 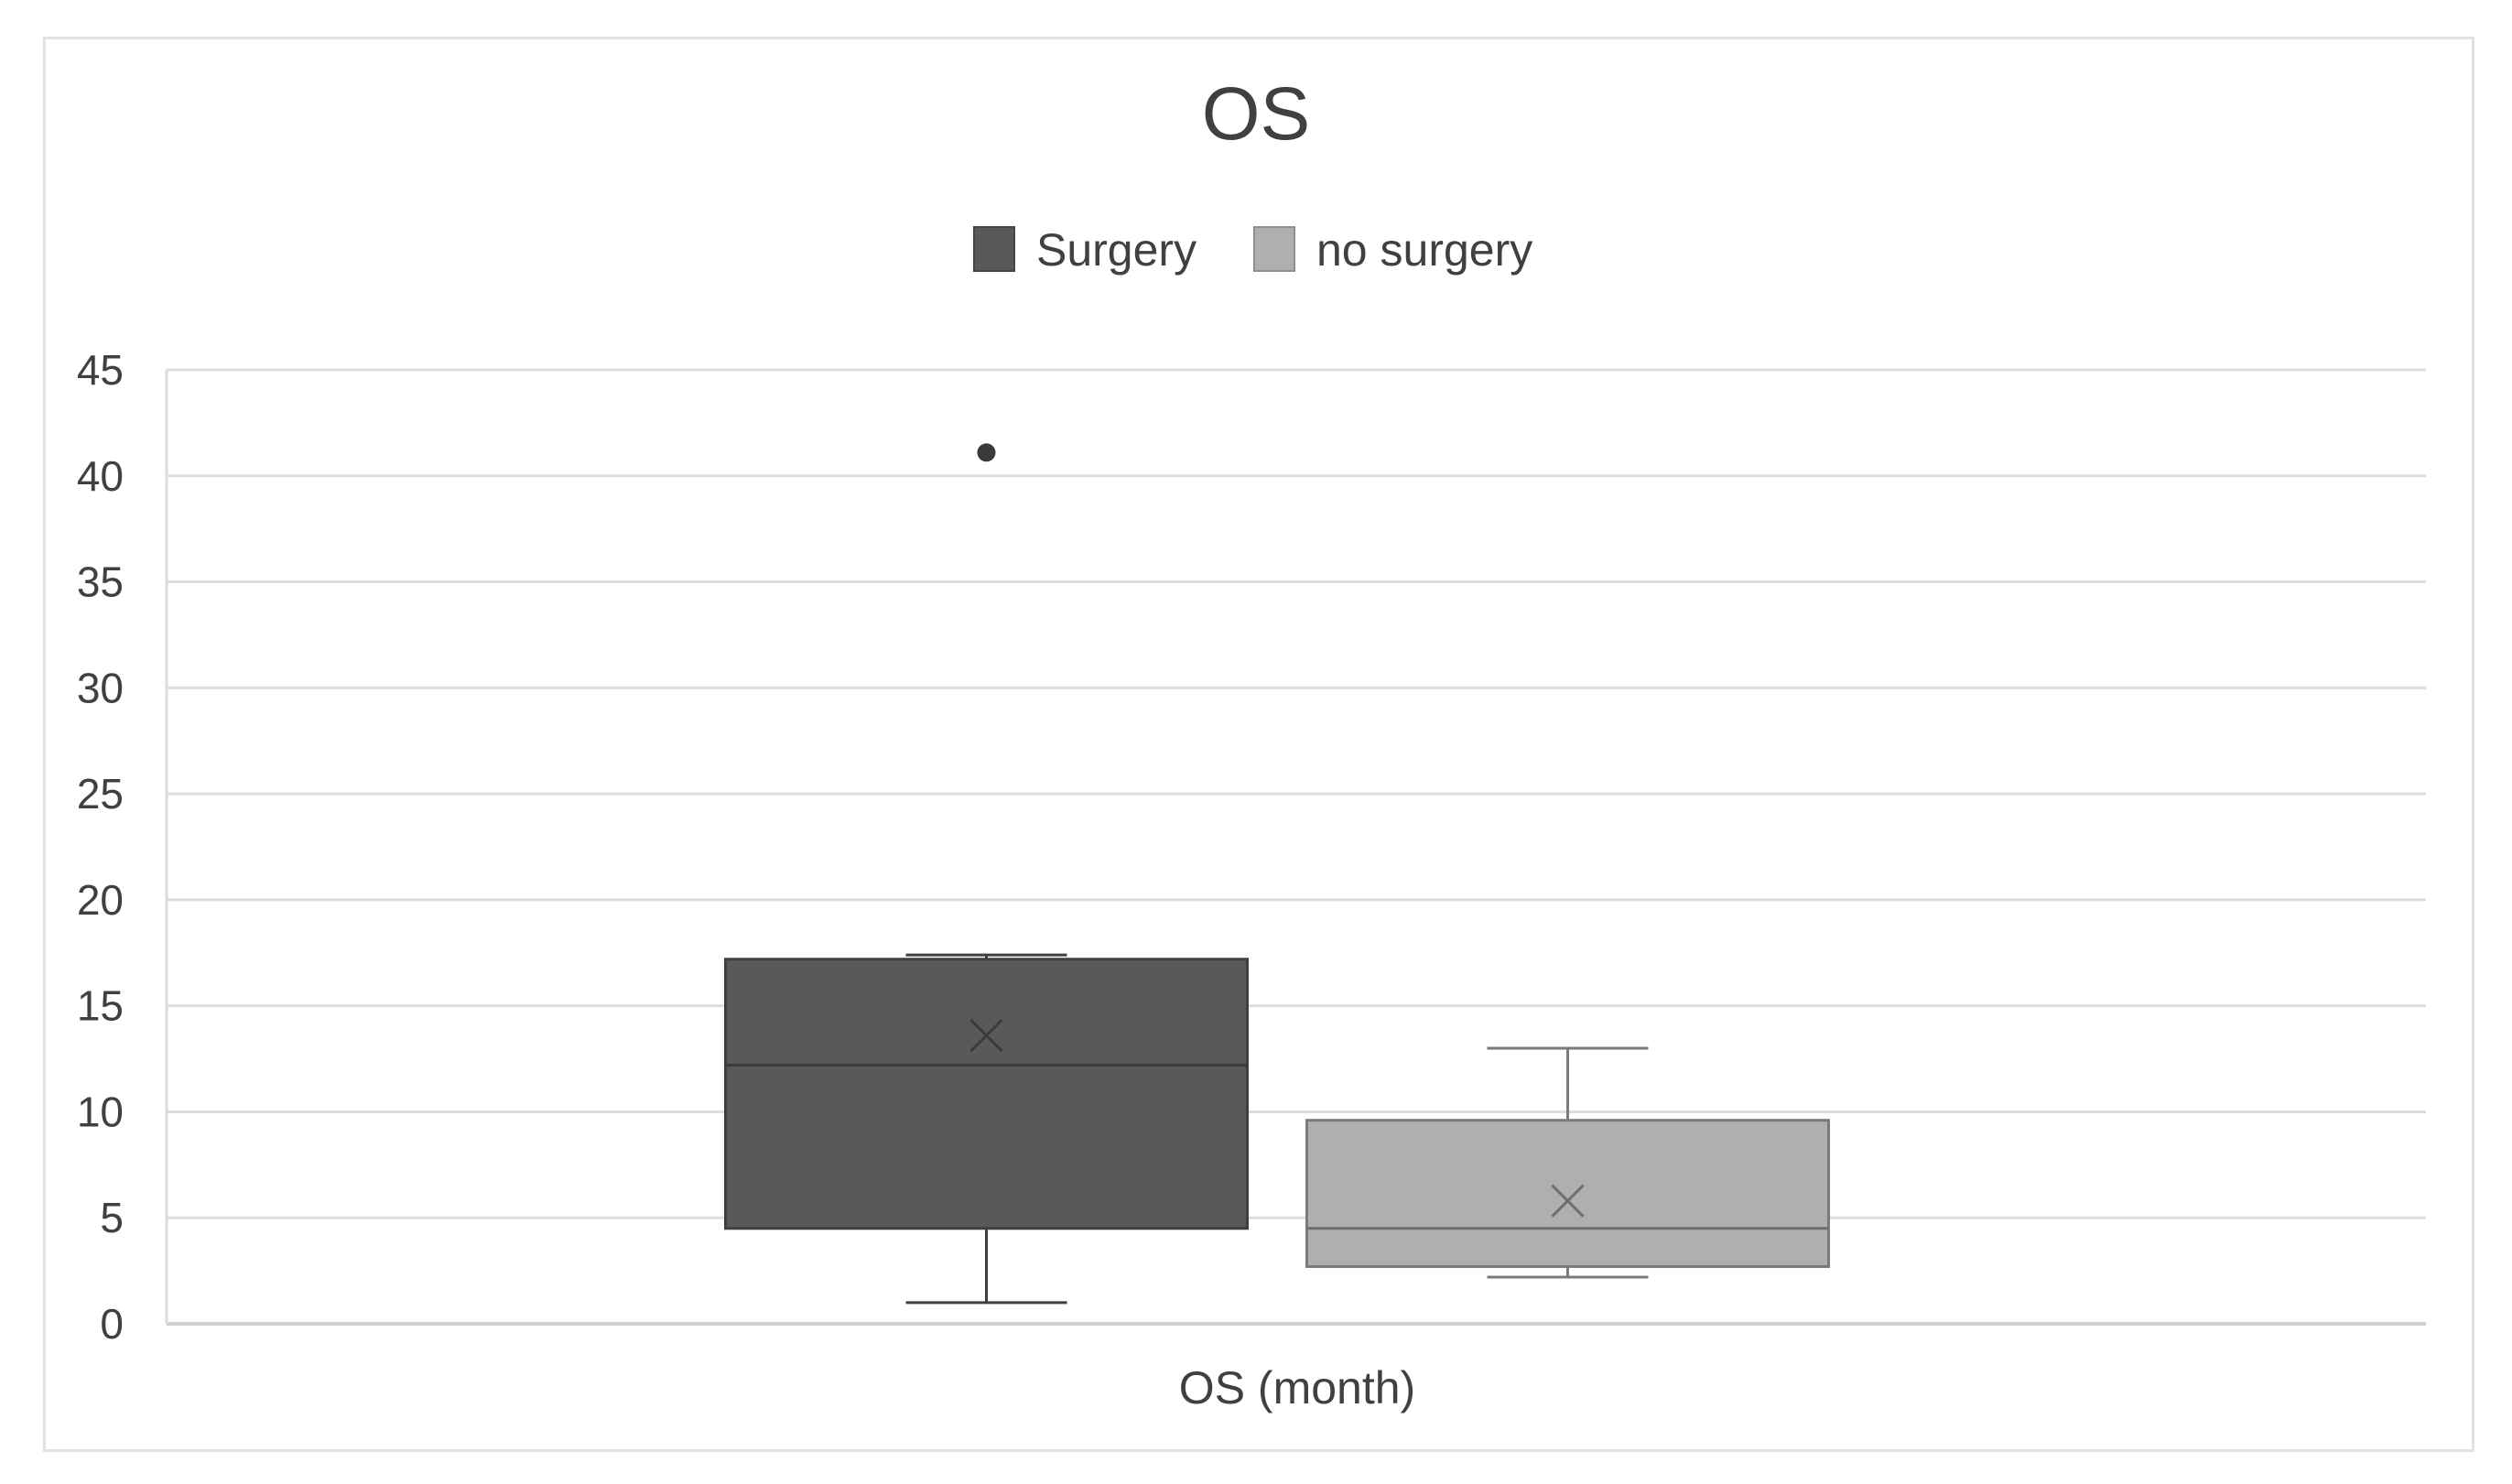 I want to click on y-tick-label: 20, so click(x=100, y=900).